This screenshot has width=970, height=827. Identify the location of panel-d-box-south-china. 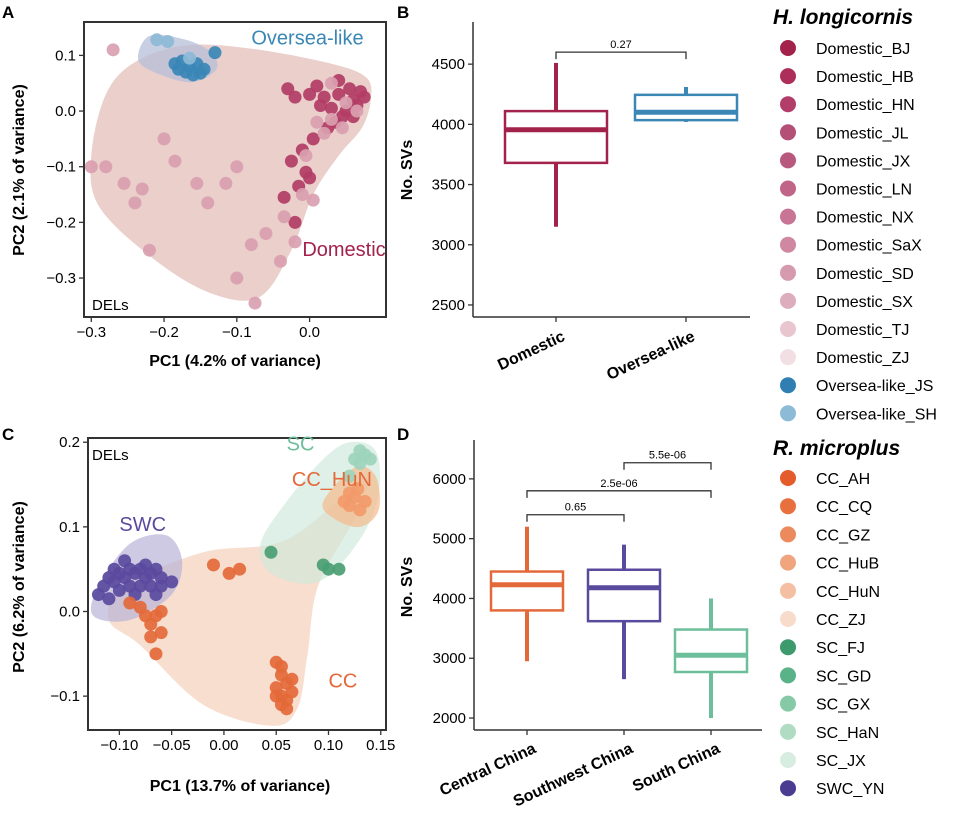
(711, 651).